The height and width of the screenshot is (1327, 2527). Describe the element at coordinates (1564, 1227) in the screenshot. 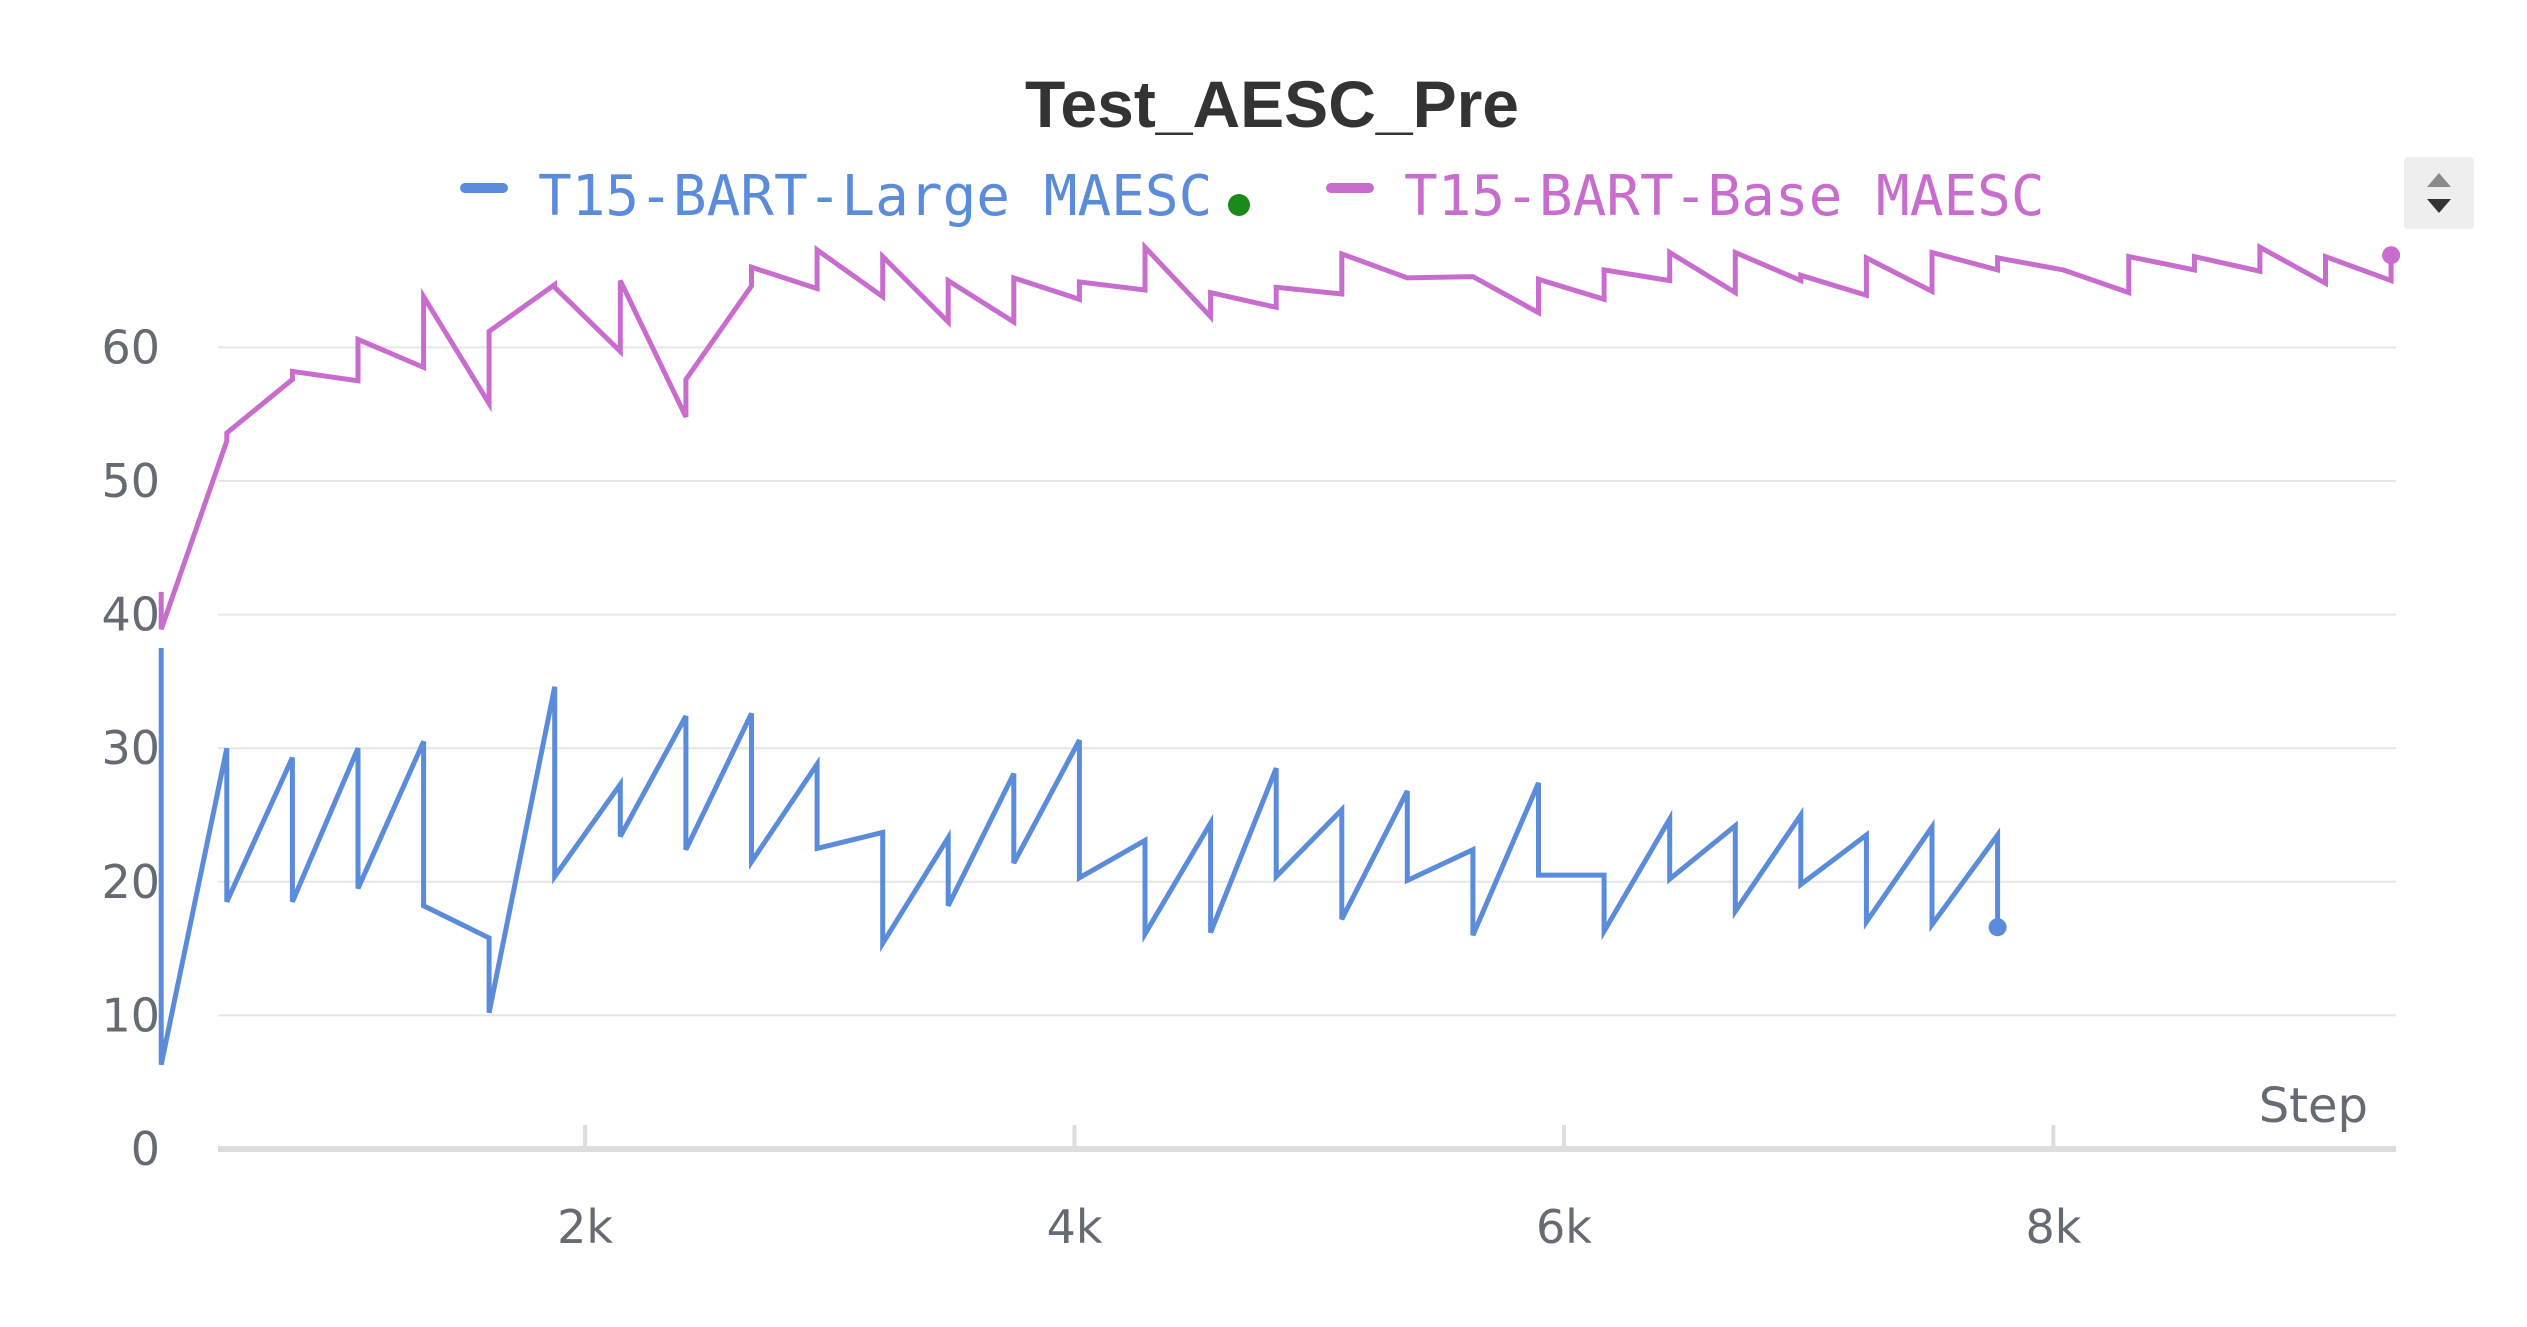

I see `x-tick-label-2: 6k` at that location.